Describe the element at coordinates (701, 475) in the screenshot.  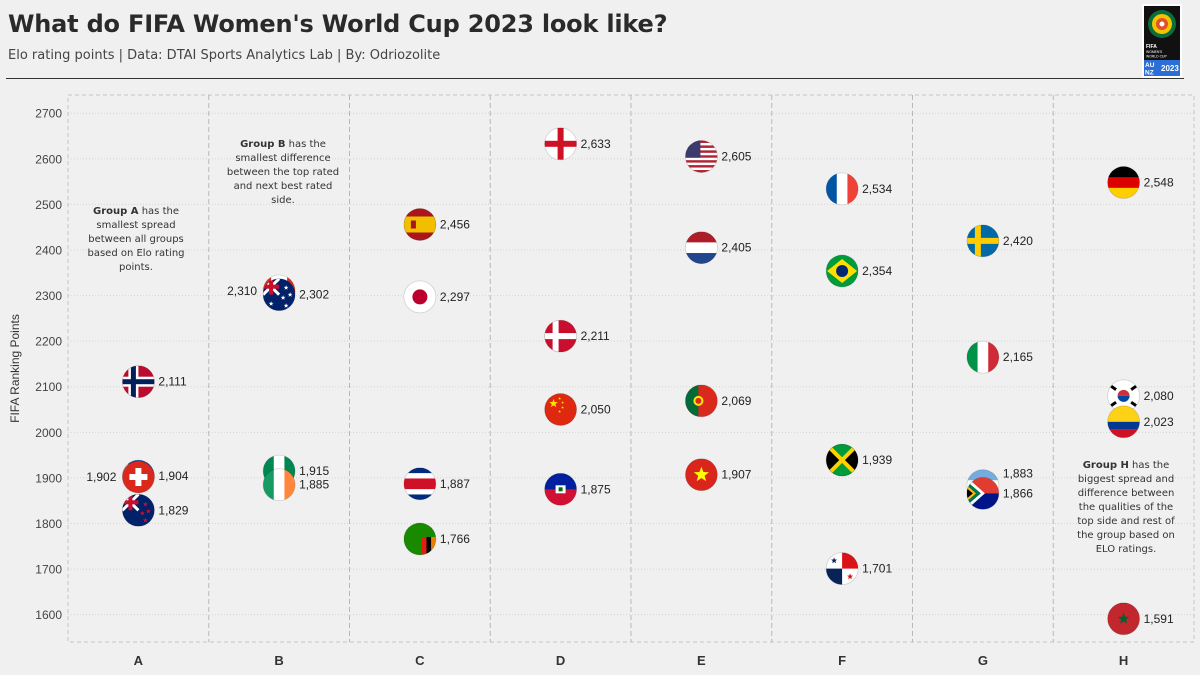
I see `flag-marker-vietnam` at that location.